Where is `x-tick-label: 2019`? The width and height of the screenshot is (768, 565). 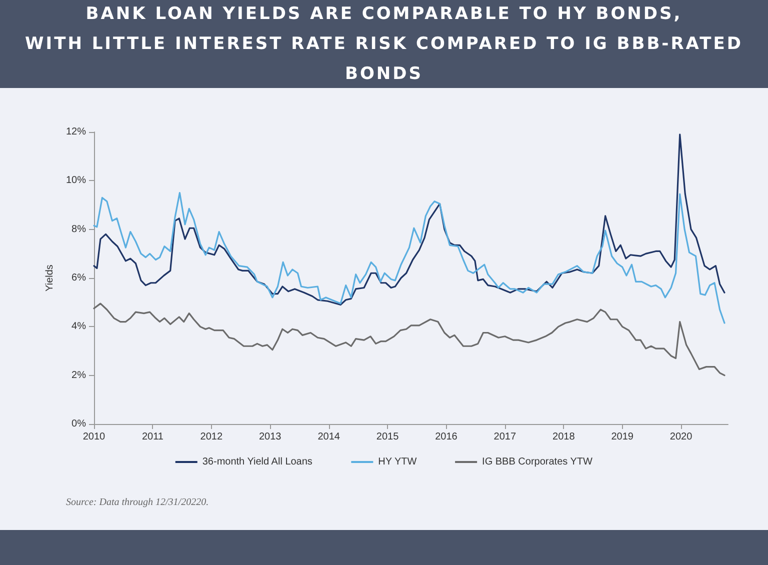
x-tick-label: 2019 is located at coordinates (622, 437).